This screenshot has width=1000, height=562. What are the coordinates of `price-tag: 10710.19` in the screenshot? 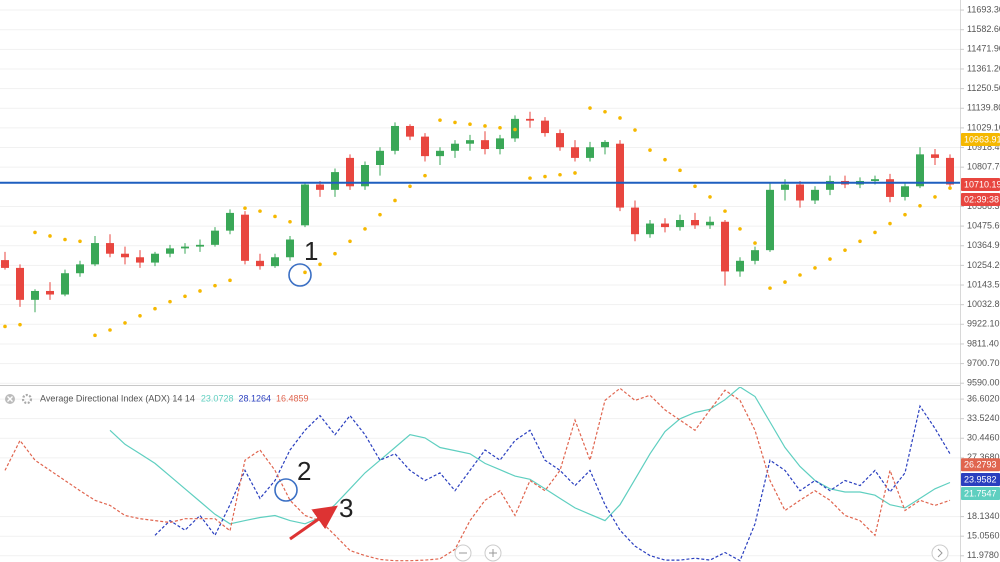 It's located at (982, 184).